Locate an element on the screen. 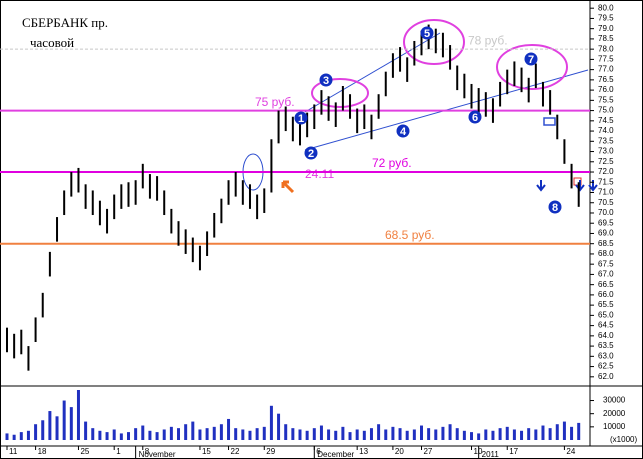  x-tick-label: 24 is located at coordinates (570, 451).